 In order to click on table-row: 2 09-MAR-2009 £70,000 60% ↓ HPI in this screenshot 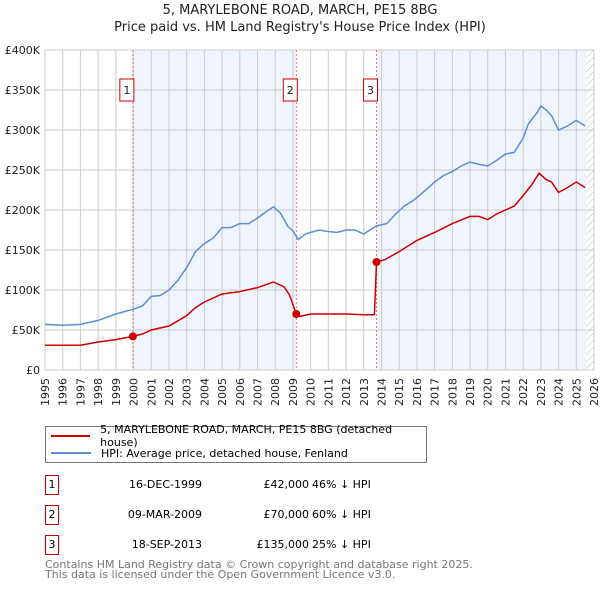, I will do `click(245, 515)`.